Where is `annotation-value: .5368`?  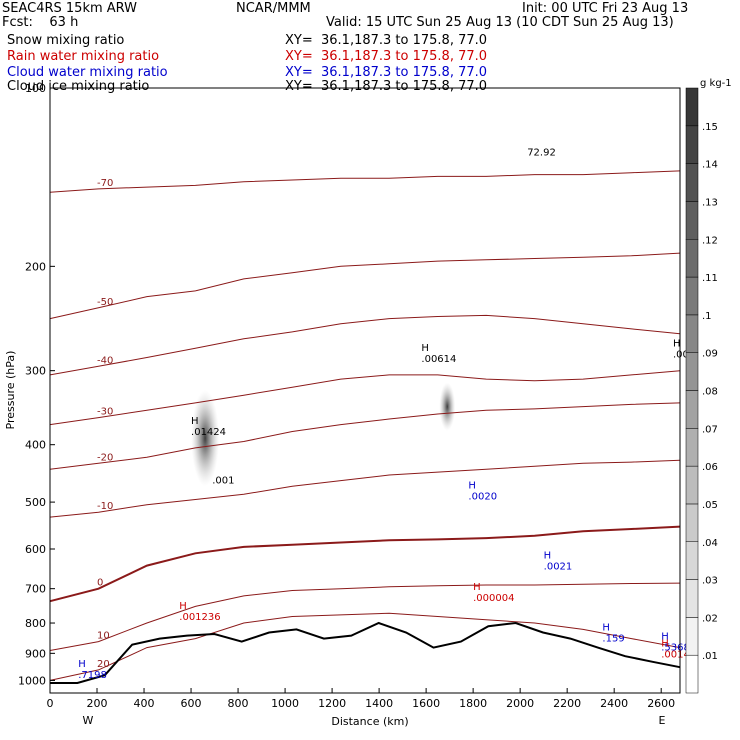 annotation-value: .5368 is located at coordinates (675, 647).